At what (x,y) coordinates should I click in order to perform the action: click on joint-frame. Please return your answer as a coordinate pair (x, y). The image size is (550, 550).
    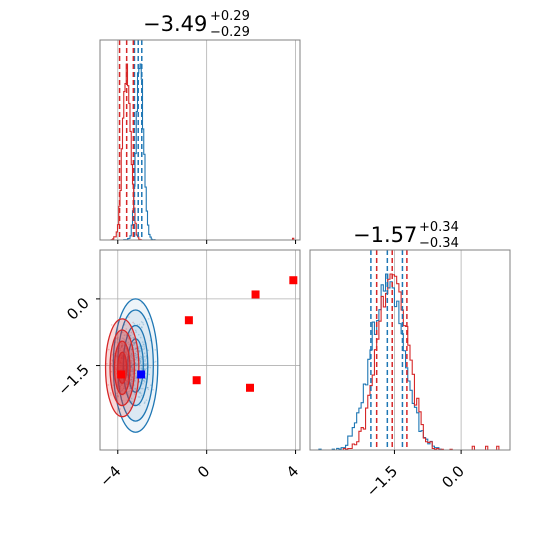
    Looking at the image, I should click on (200, 350).